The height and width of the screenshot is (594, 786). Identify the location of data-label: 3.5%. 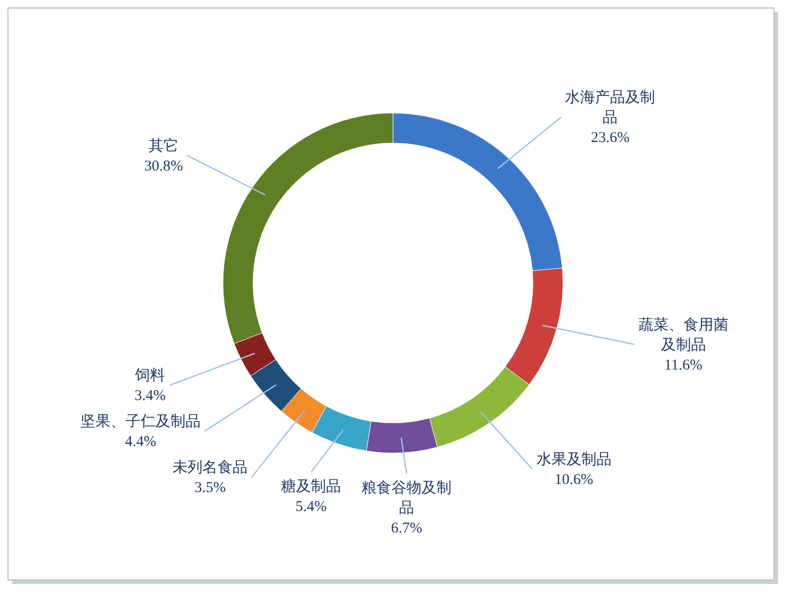
(210, 488).